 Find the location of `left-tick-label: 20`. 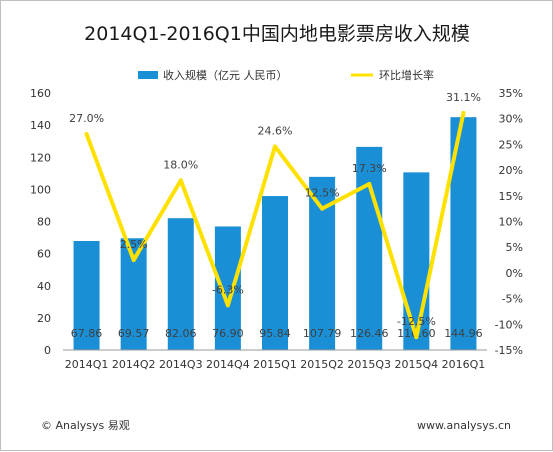

left-tick-label: 20 is located at coordinates (44, 318).